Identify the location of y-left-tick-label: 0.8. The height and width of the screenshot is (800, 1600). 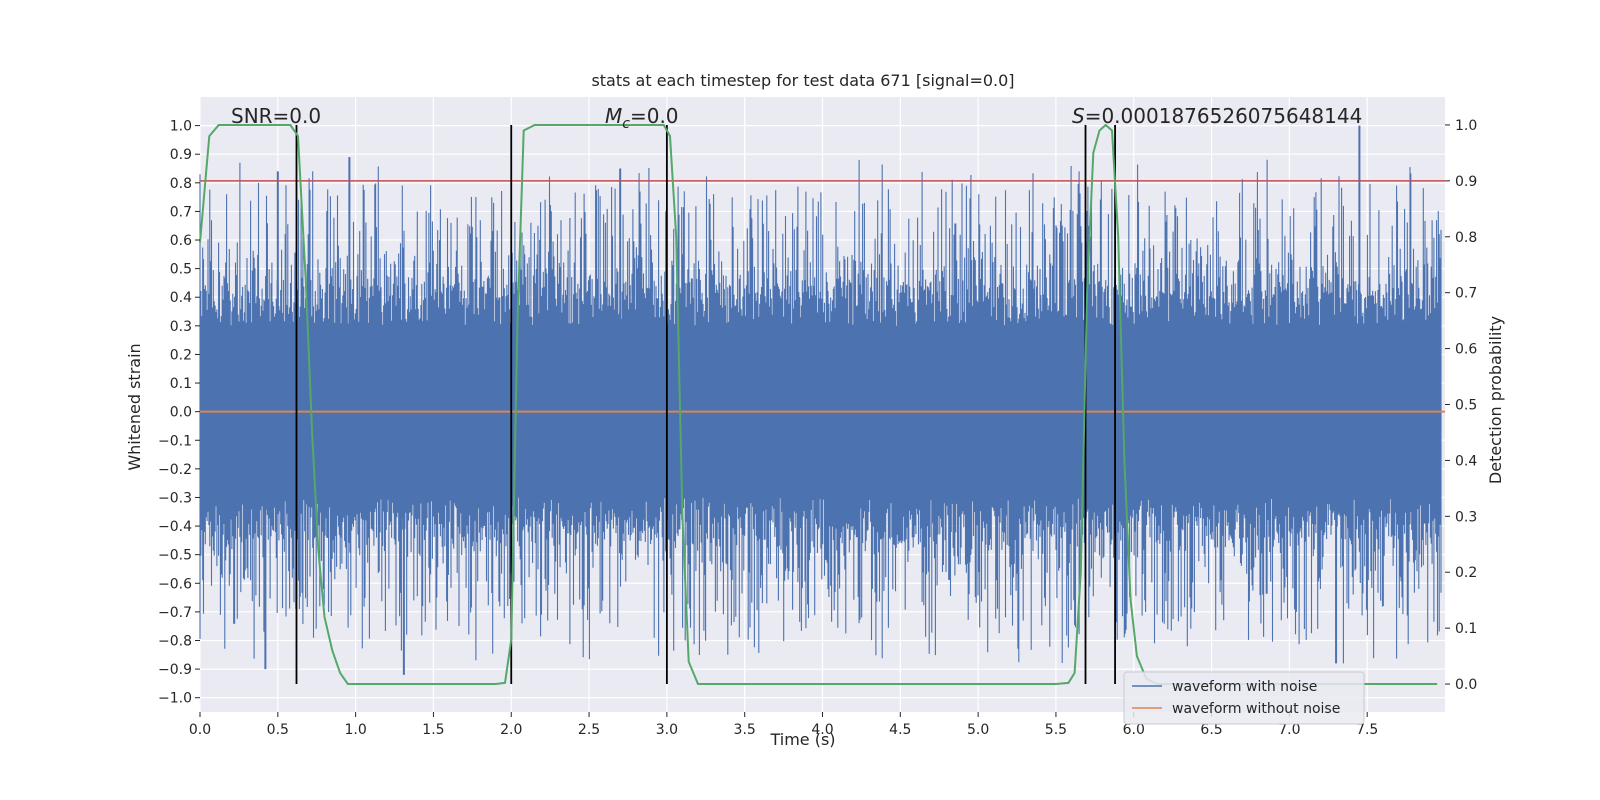
(181, 184).